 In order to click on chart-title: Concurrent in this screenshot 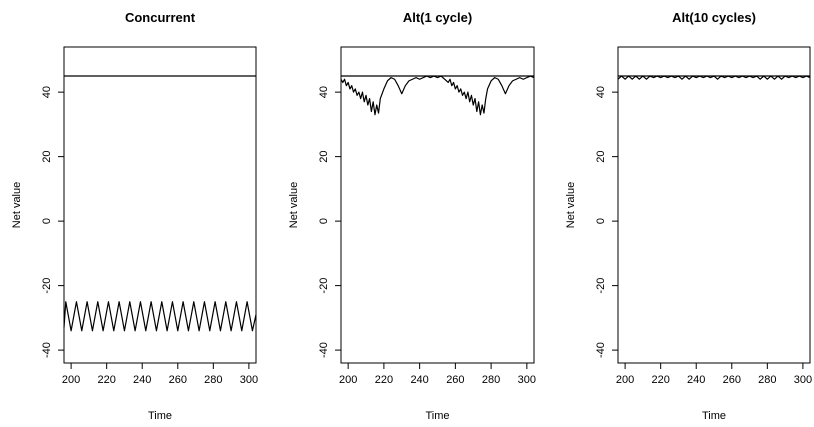, I will do `click(160, 17)`.